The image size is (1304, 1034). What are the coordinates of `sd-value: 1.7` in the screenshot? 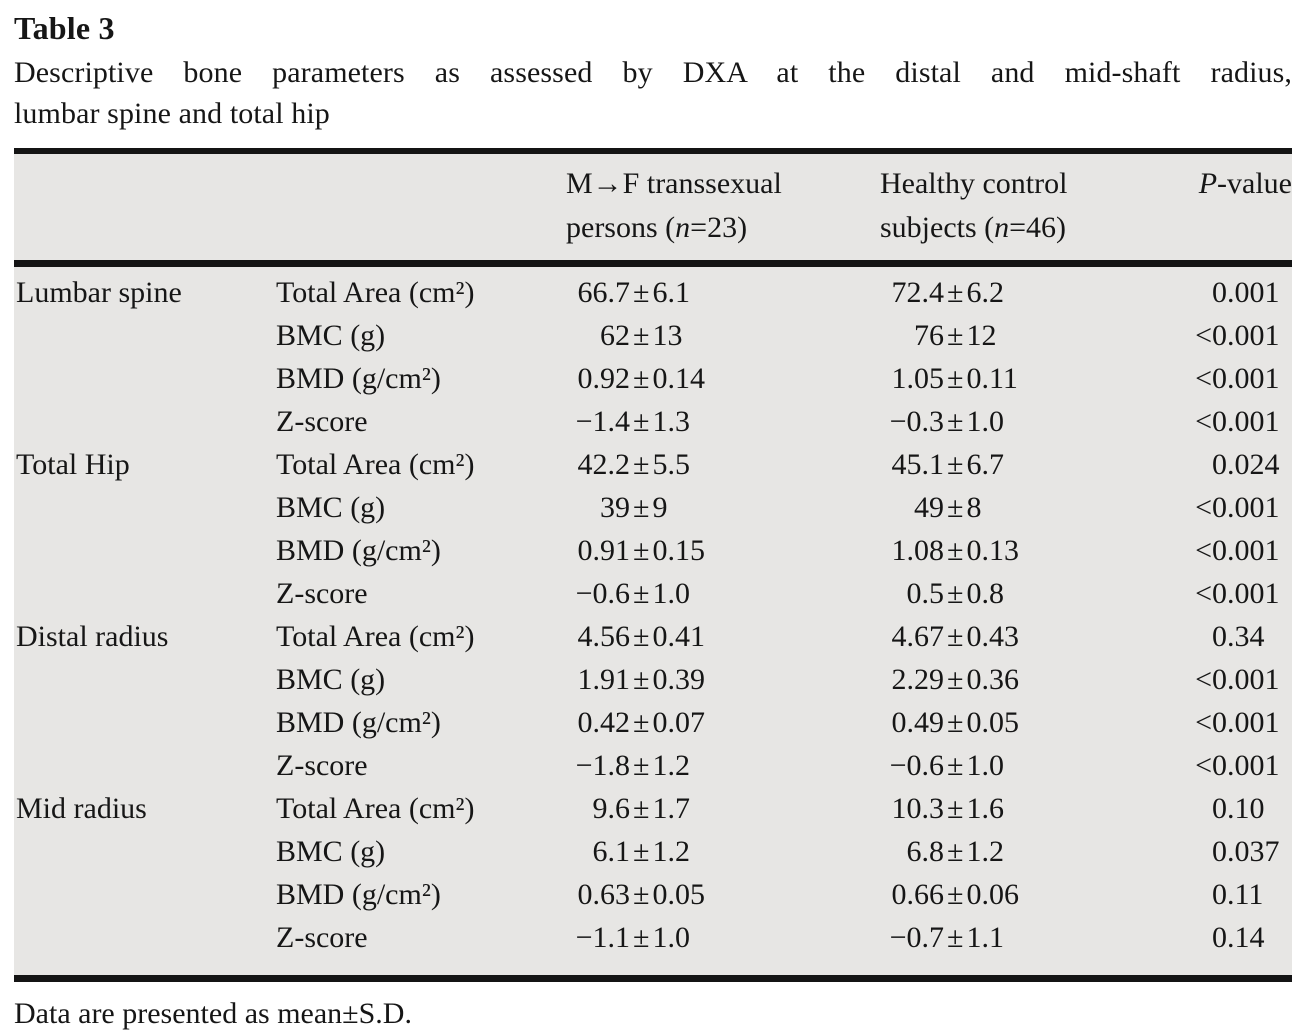 It's located at (671, 808).